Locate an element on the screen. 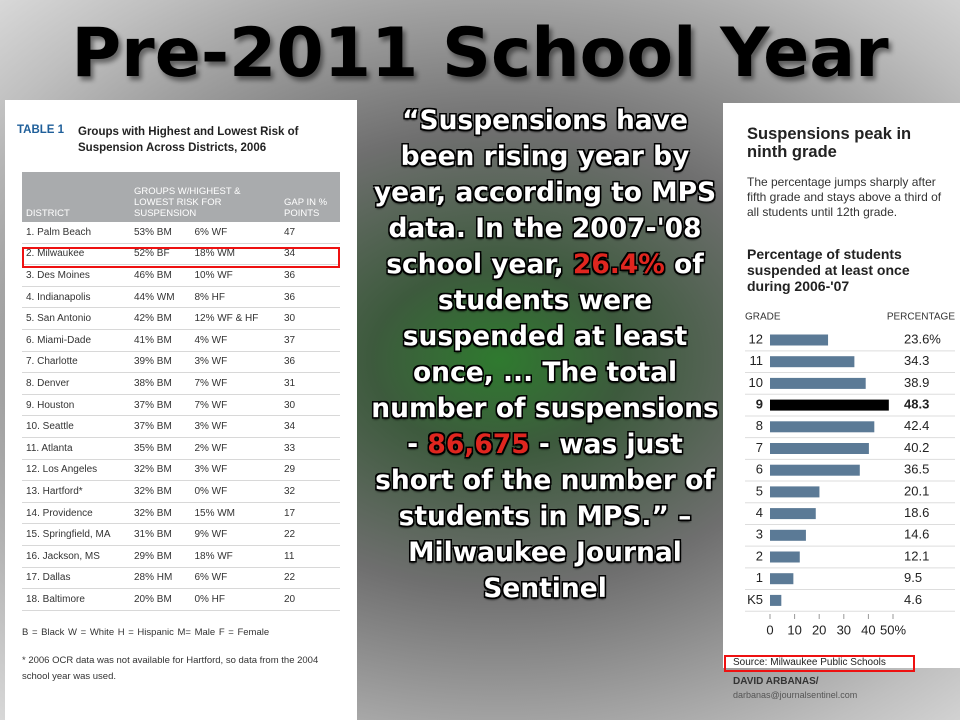 The height and width of the screenshot is (720, 960). y-tick-label: 3 is located at coordinates (759, 534).